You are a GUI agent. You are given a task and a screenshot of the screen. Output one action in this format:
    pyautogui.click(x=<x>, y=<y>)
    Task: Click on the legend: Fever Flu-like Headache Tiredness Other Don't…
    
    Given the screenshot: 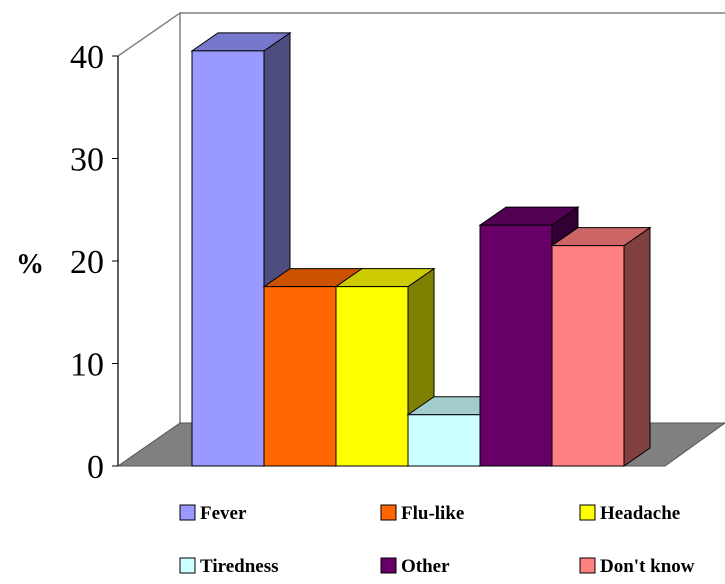 What is the action you would take?
    pyautogui.click(x=437, y=540)
    